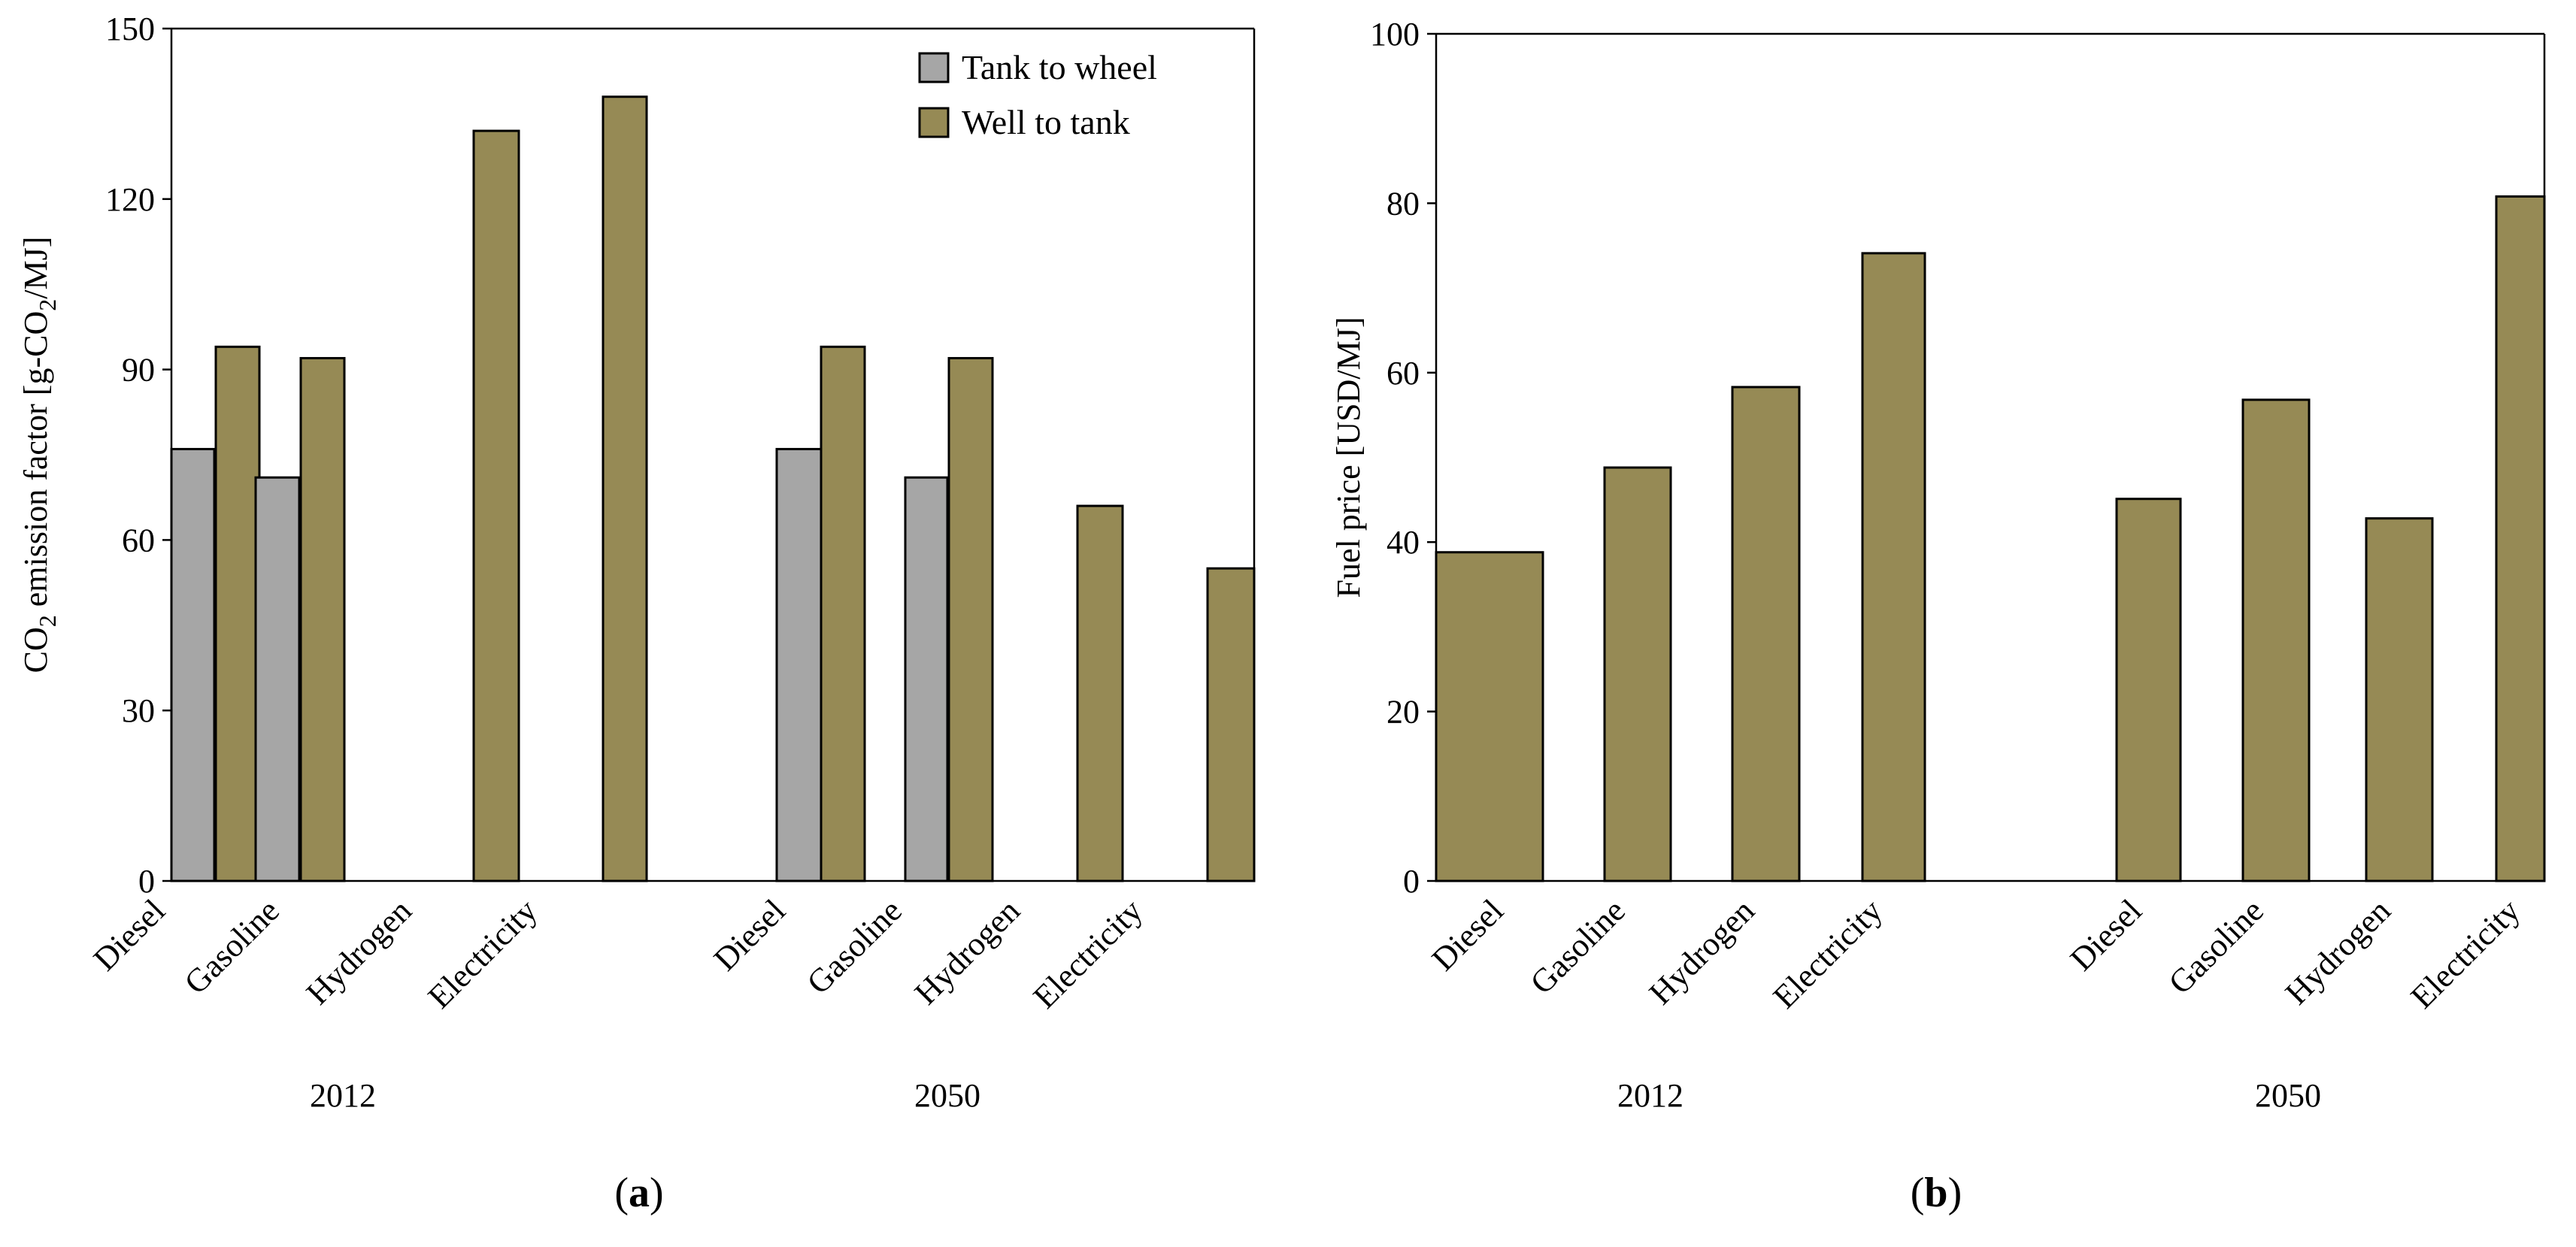 This screenshot has width=2576, height=1247. Describe the element at coordinates (1403, 712) in the screenshot. I see `y-tick-label: 20` at that location.